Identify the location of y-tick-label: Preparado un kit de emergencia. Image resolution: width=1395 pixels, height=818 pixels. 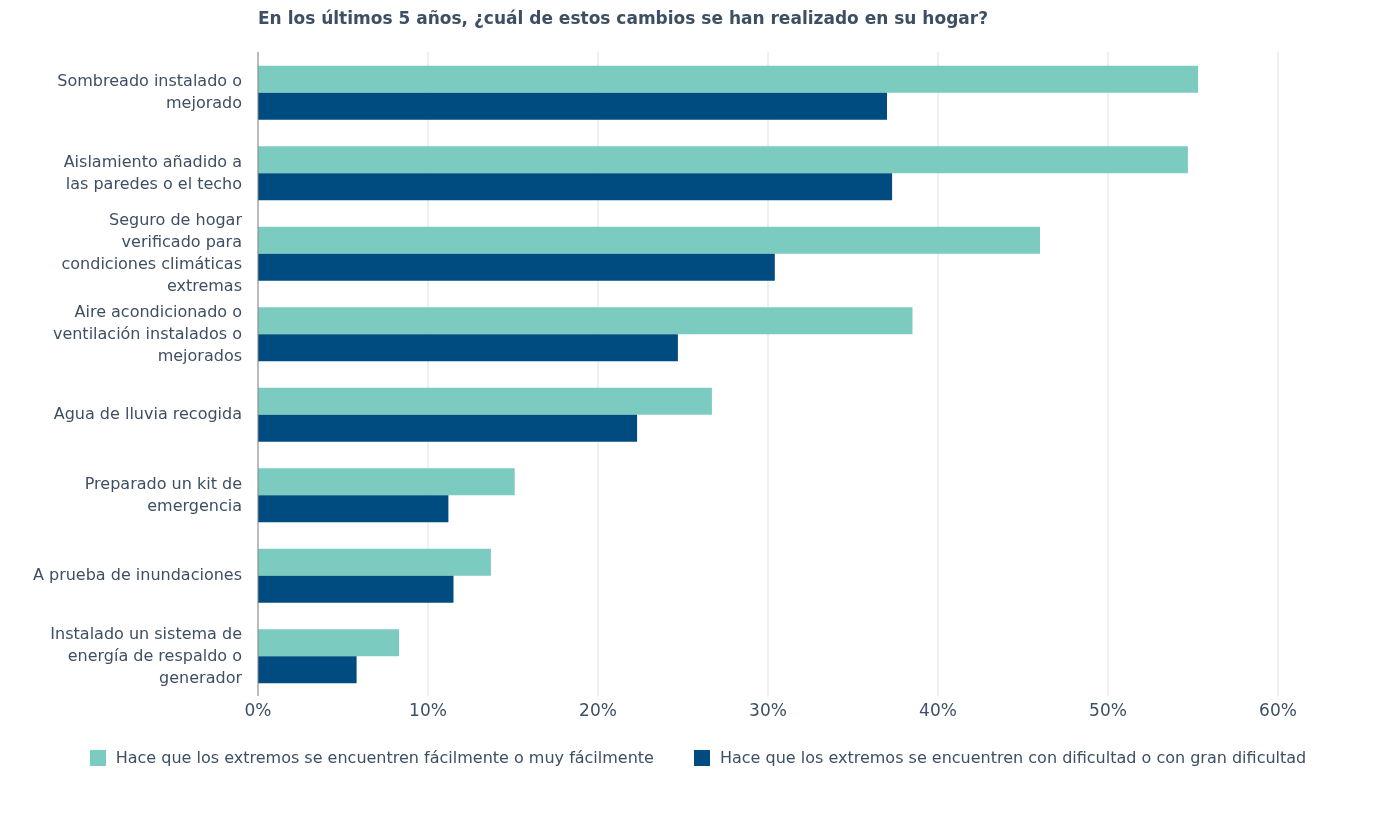
(163, 494).